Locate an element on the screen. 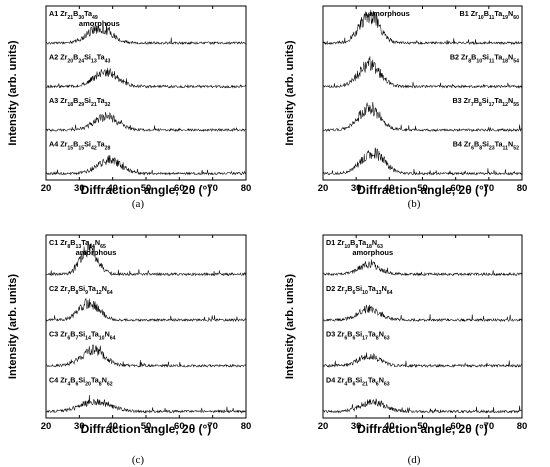 This screenshot has width=550, height=467. xrd-trace-c4 is located at coordinates (146, 404).